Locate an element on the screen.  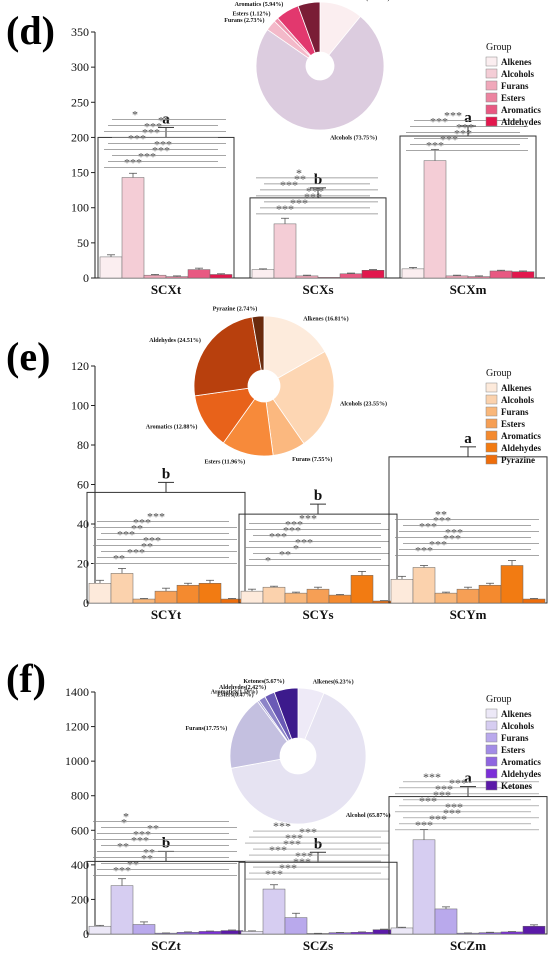
pie-label: Esters(0.47%) is located at coordinates (235, 694).